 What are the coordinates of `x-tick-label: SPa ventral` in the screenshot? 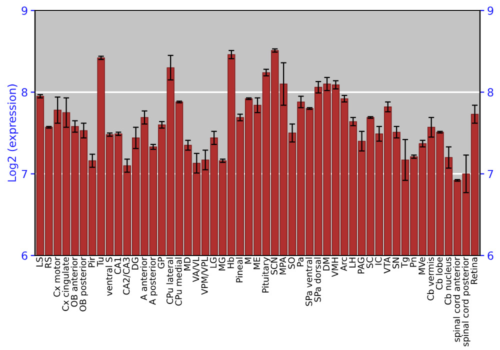 It's located at (308, 282).